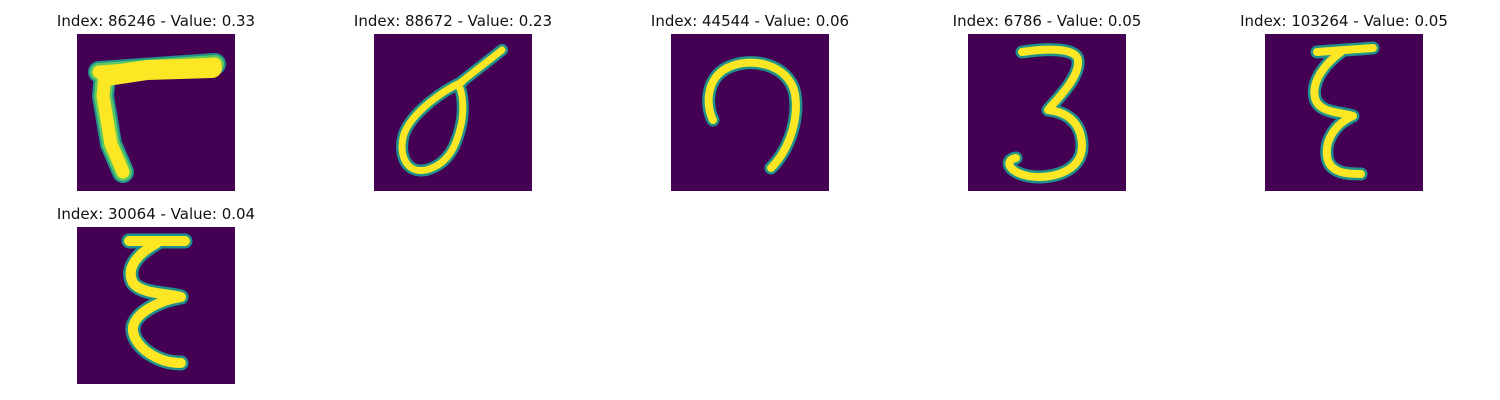  What do you see at coordinates (156, 21) in the screenshot?
I see `panel-title: Index: 86246 - Value: 0.33` at bounding box center [156, 21].